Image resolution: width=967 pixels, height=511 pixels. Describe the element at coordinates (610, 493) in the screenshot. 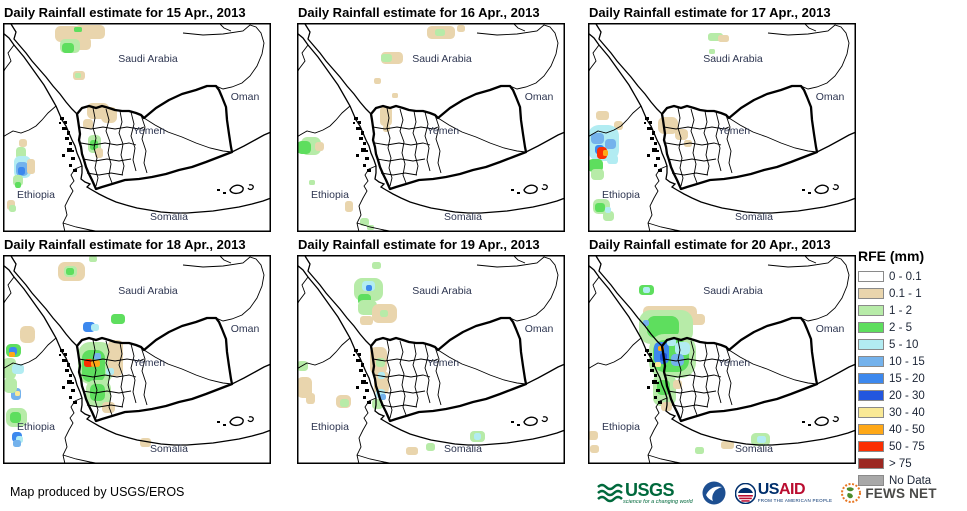

I see `usgs-wave-icon` at that location.